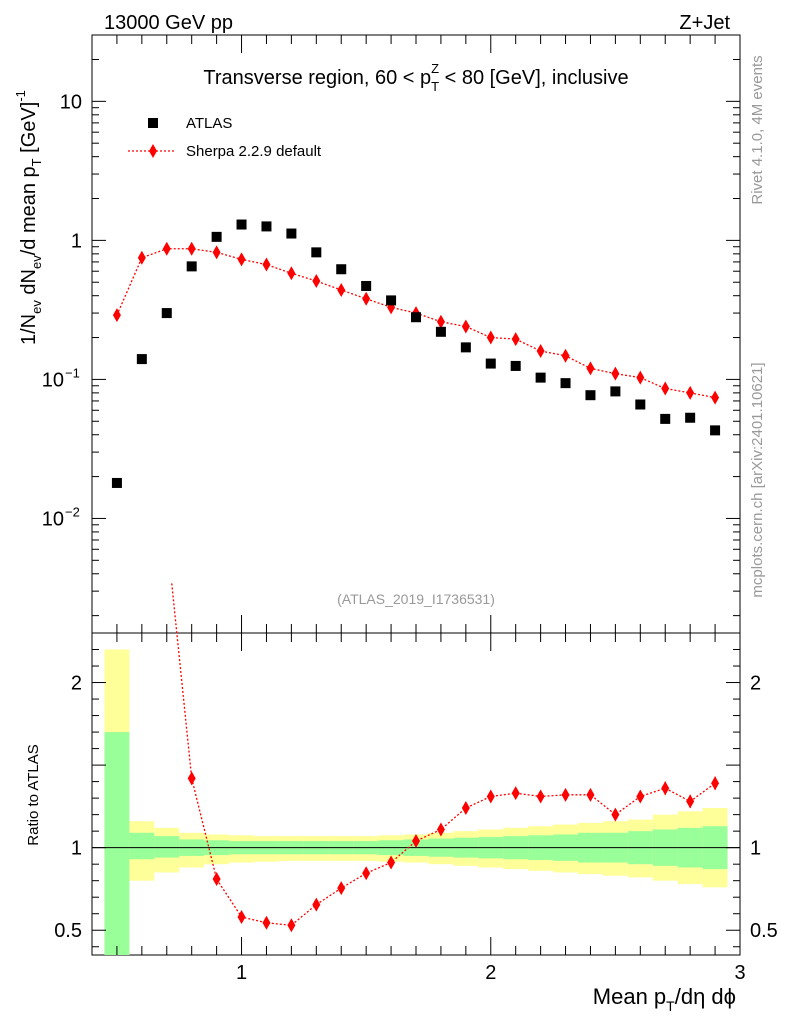  I want to click on x-axis-label: Mean pT/dη dϕ, so click(664, 999).